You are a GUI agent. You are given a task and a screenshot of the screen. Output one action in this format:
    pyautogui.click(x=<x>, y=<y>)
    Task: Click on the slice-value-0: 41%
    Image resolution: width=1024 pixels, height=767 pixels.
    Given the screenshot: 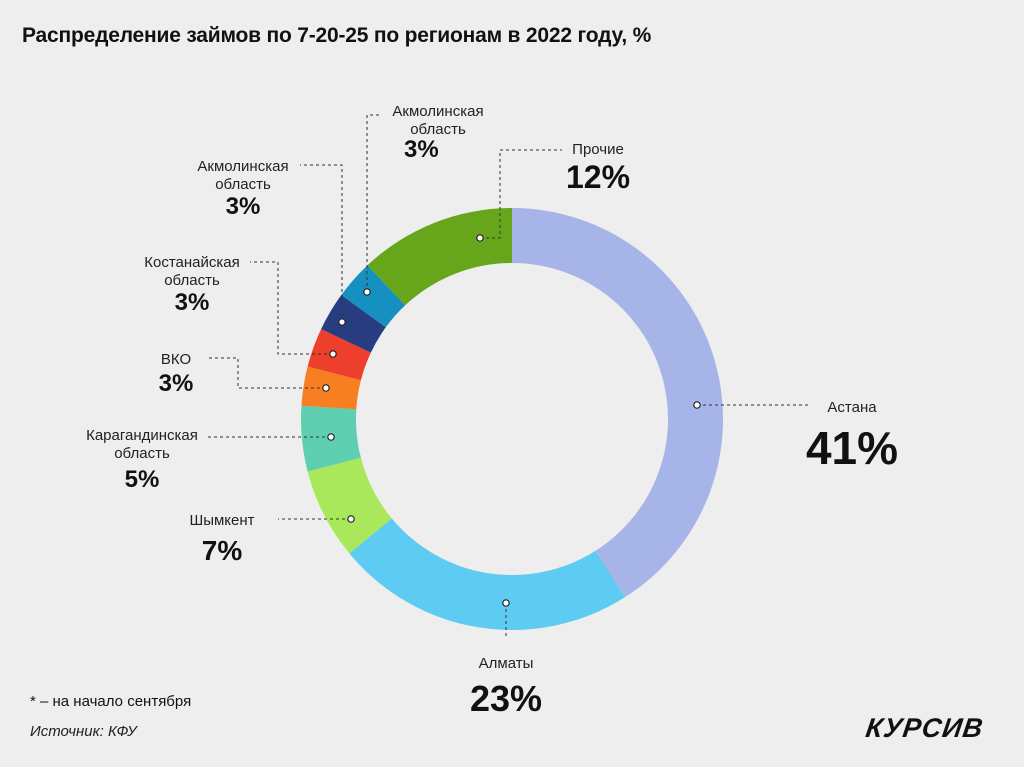 What is the action you would take?
    pyautogui.click(x=852, y=448)
    